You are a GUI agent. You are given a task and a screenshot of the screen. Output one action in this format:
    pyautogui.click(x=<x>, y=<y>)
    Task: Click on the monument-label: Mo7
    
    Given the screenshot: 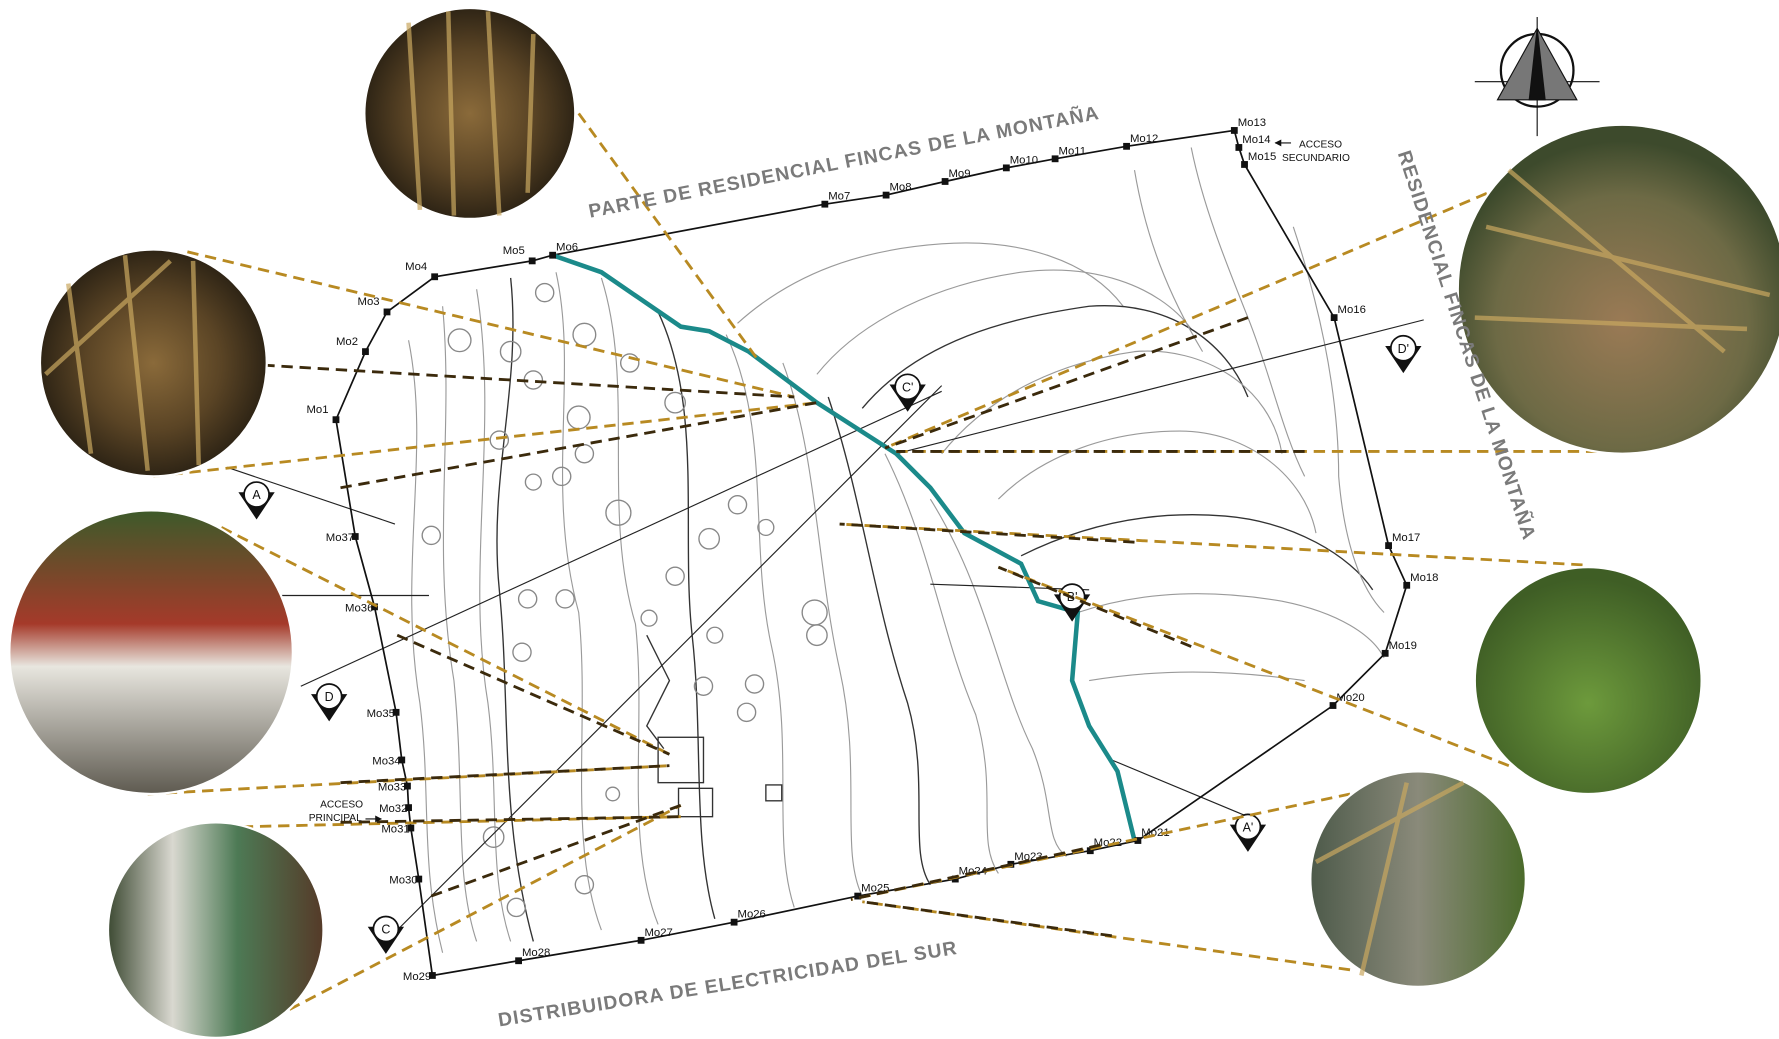 What is the action you would take?
    pyautogui.click(x=839, y=197)
    